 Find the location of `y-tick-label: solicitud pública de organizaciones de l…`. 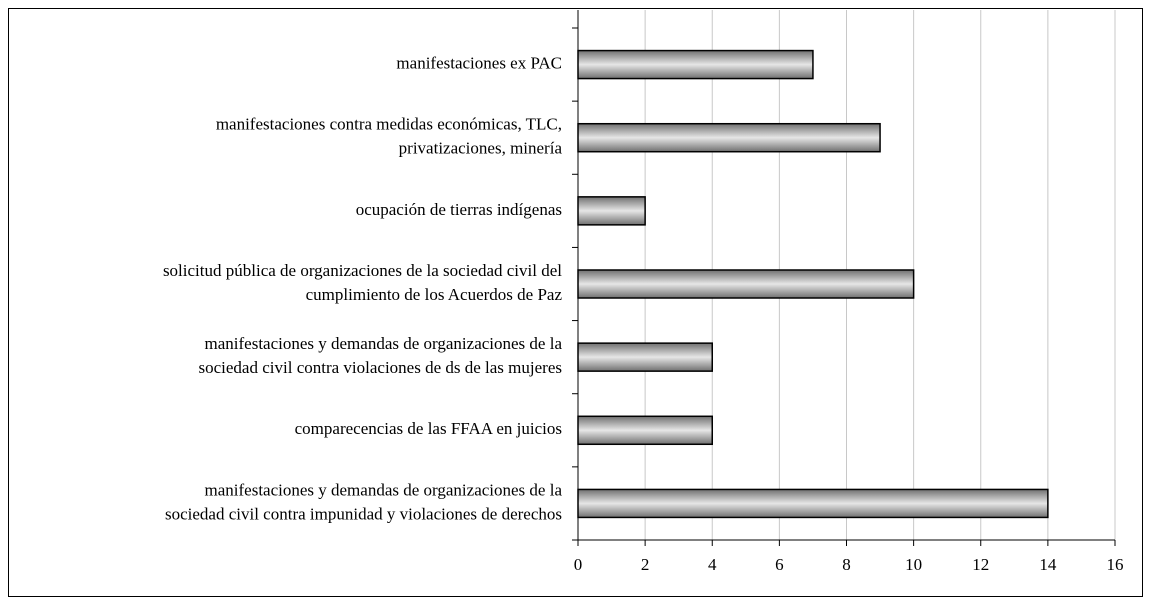

y-tick-label: solicitud pública de organizaciones de l… is located at coordinates (362, 270).